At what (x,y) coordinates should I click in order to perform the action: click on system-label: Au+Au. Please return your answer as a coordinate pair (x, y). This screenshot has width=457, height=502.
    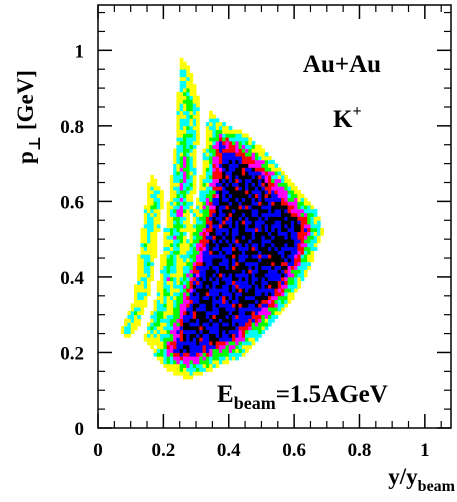
    Looking at the image, I should click on (342, 64).